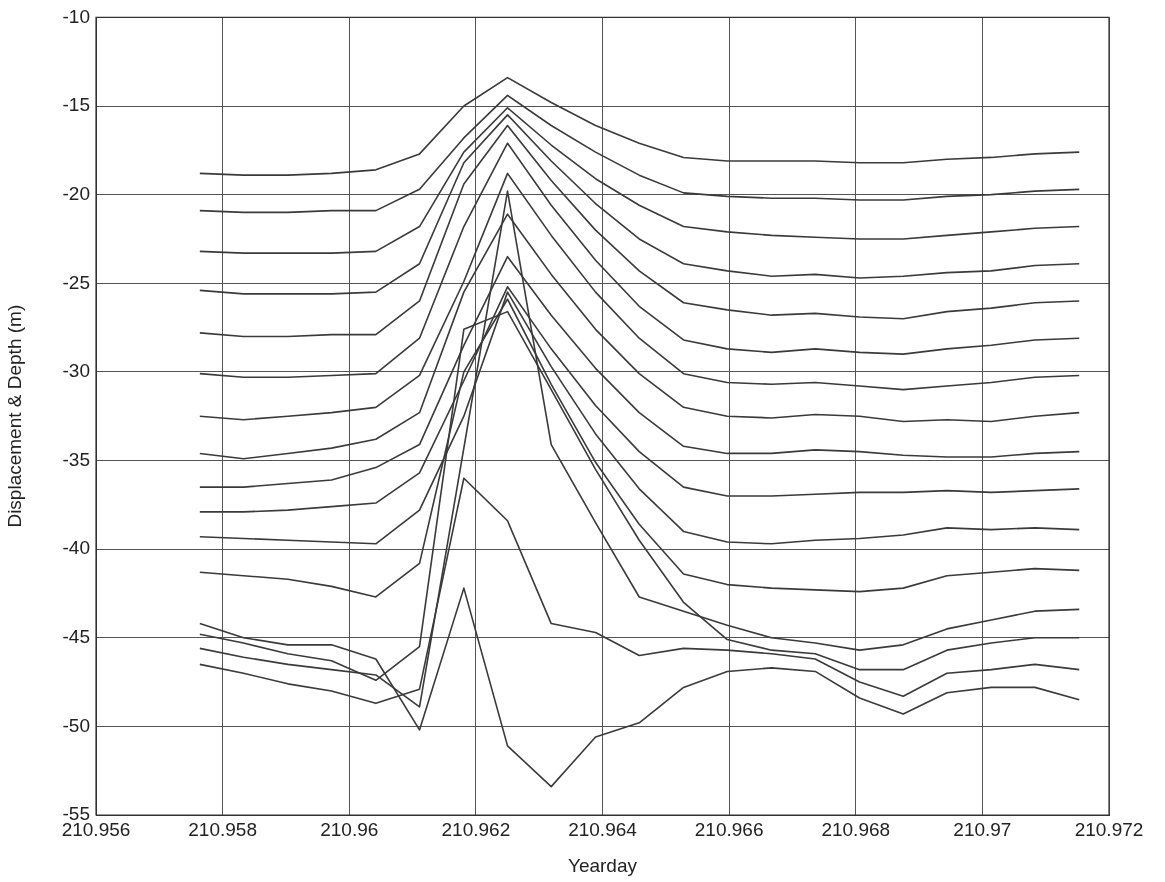 The width and height of the screenshot is (1165, 882). Describe the element at coordinates (76, 371) in the screenshot. I see `y-tick-label: -30` at that location.